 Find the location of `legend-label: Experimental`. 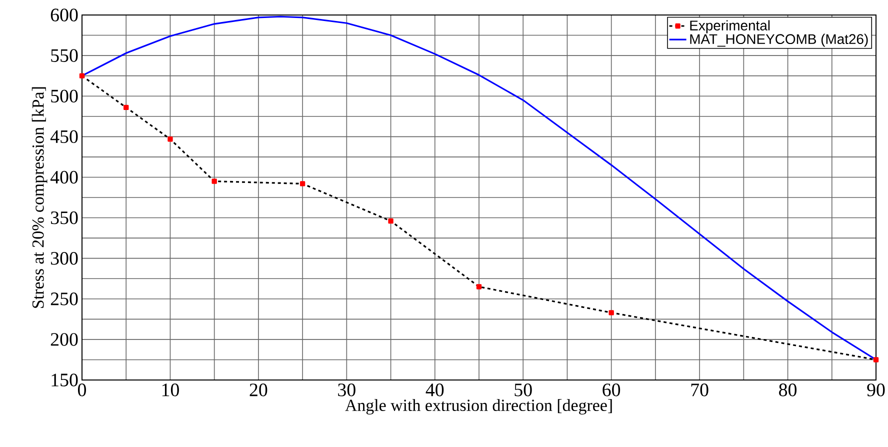

legend-label: Experimental is located at coordinates (730, 27).